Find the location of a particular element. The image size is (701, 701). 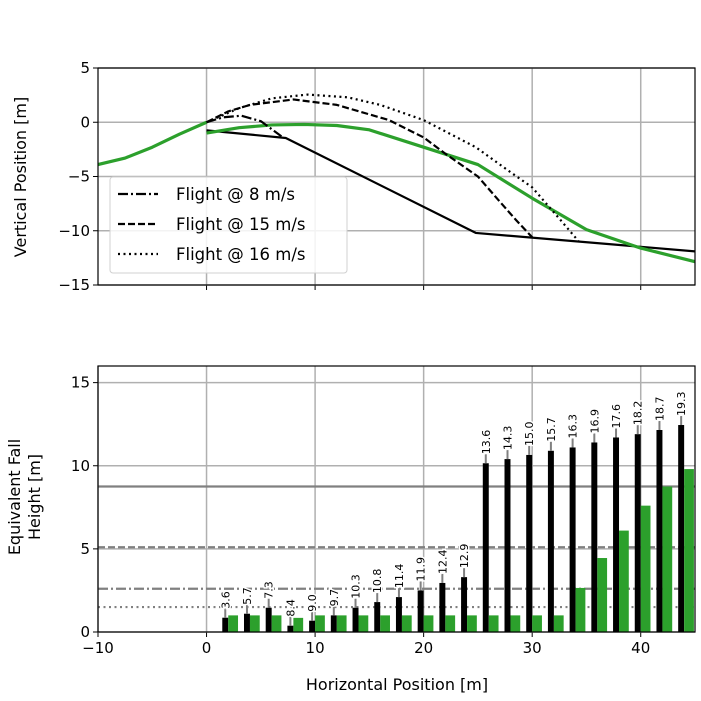

bar-value-label: 10.8 is located at coordinates (377, 581).